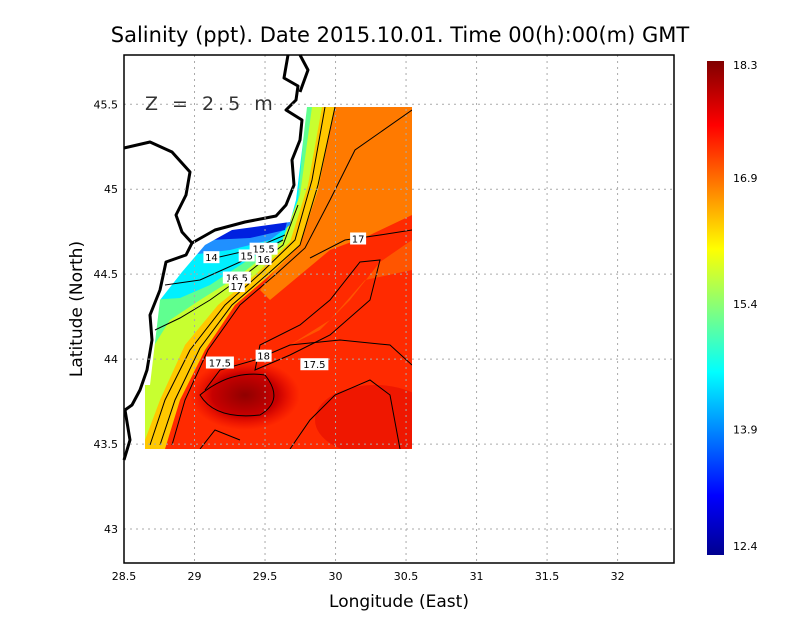 Image resolution: width=800 pixels, height=618 pixels. Describe the element at coordinates (106, 317) in the screenshot. I see `y-axis-ticks: 43 43.5 44 44.5 45 45.5` at that location.